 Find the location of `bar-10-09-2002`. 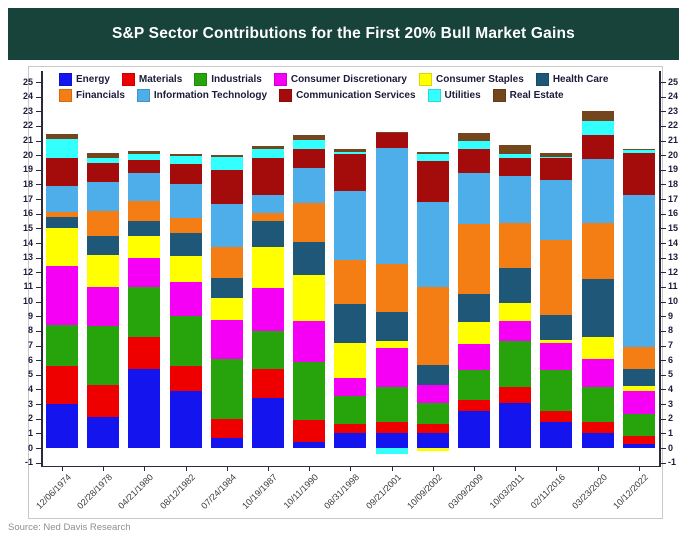

bar-10-09-2002 is located at coordinates (432, 266).